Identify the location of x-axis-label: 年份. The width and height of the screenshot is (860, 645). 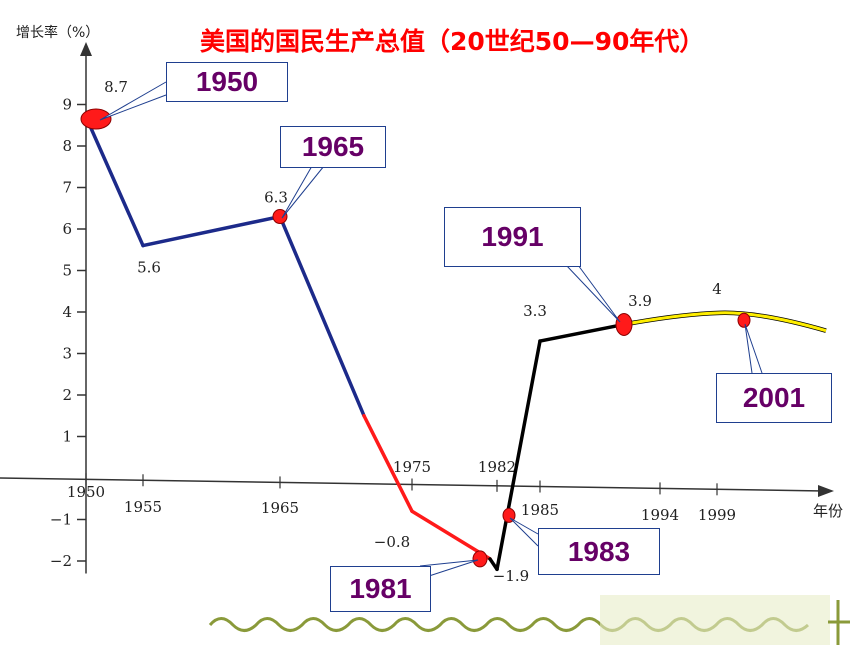
(828, 511).